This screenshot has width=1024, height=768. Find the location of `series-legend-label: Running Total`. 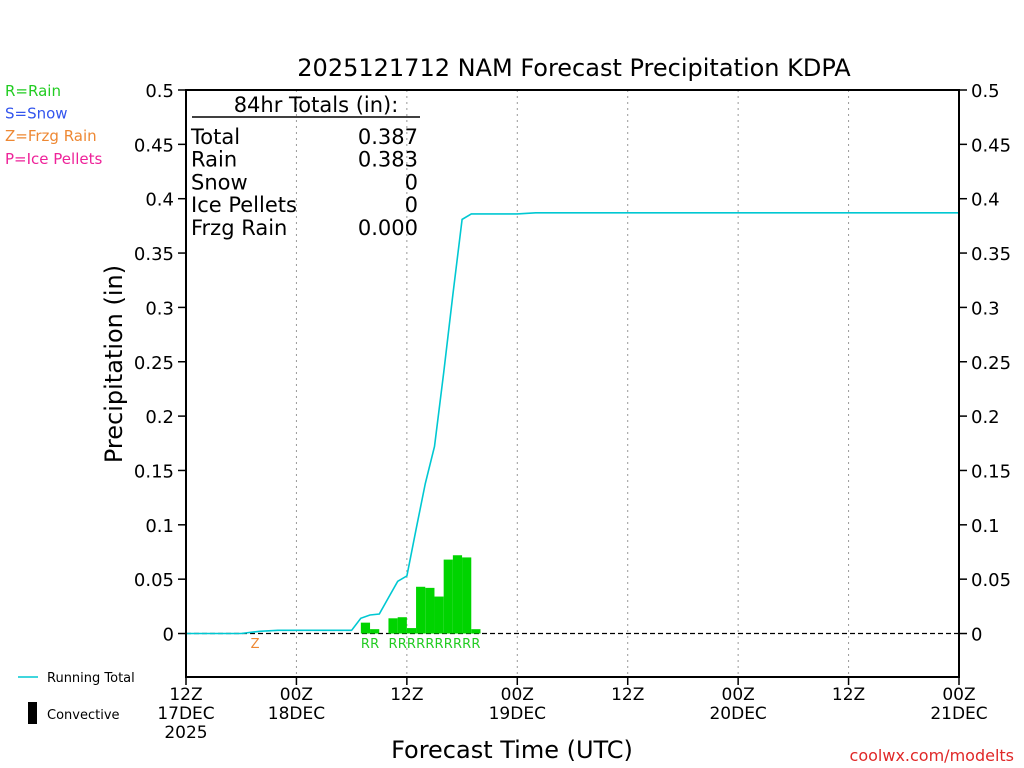

series-legend-label: Running Total is located at coordinates (91, 678).